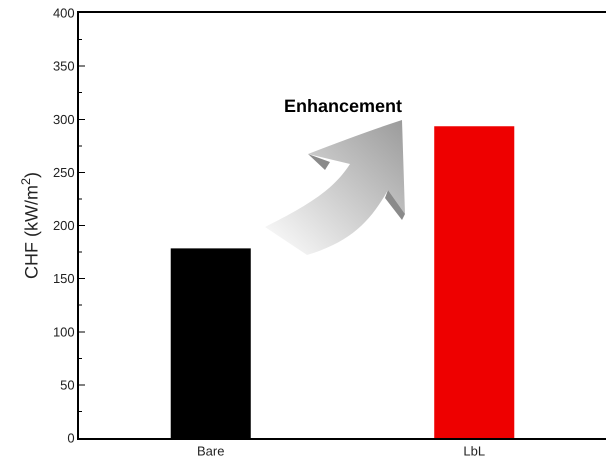  I want to click on y-tick-label: 100, so click(63, 332).